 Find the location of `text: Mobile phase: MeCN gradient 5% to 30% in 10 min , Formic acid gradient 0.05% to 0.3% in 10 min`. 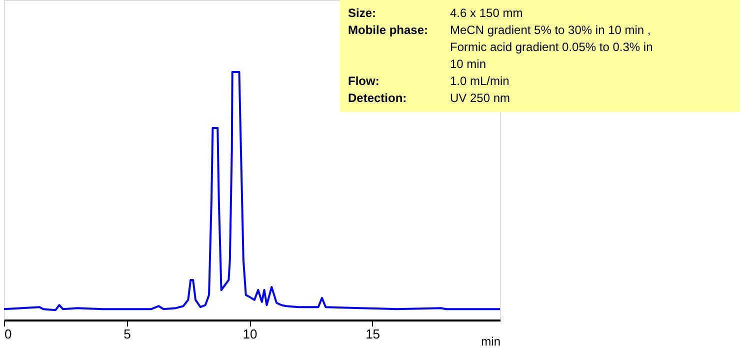

text: Mobile phase: MeCN gradient 5% to 30% in 10 min , Formic acid gradient 0.05% to 0.3% in 10 min is located at coordinates (500, 47).